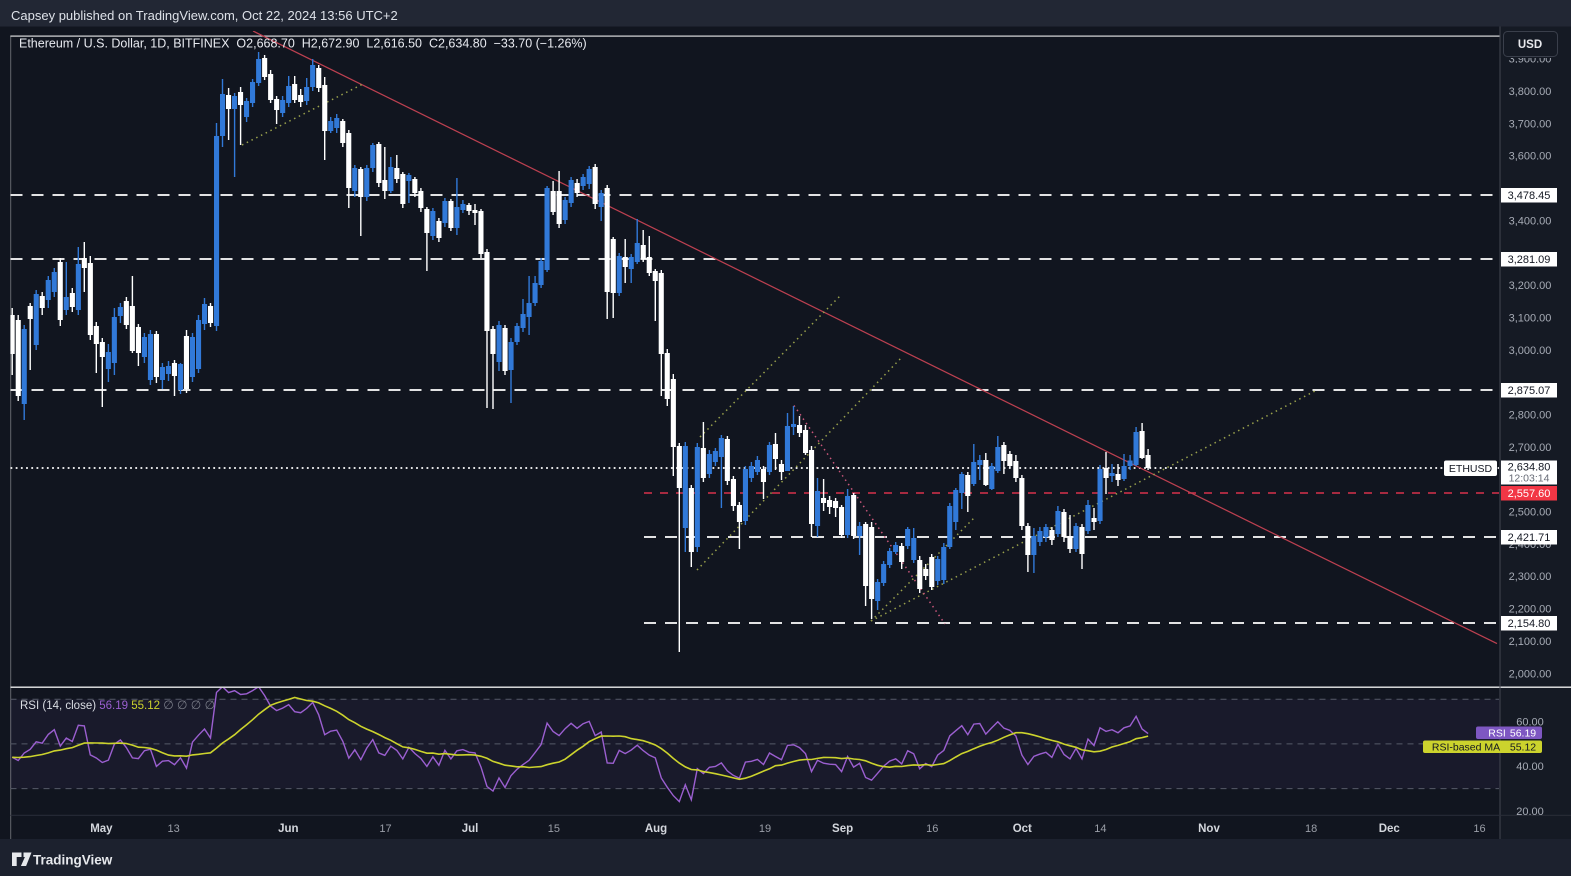 The image size is (1571, 876). What do you see at coordinates (1311, 829) in the screenshot?
I see `svg-text: 18` at bounding box center [1311, 829].